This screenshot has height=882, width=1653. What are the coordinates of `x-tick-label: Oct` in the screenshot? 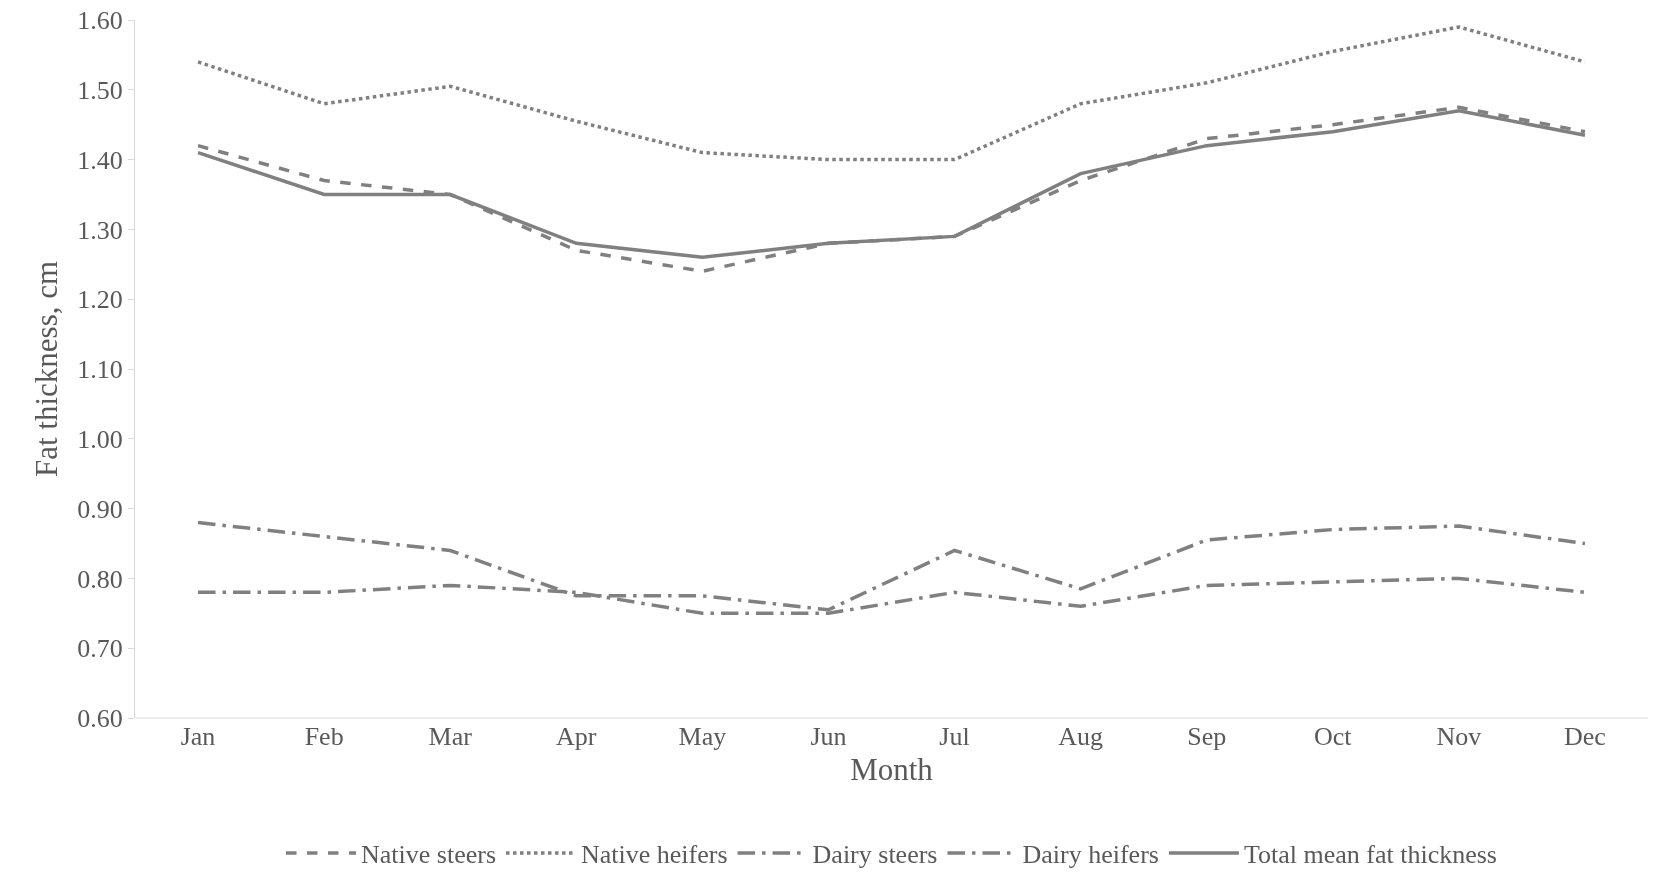 It's located at (1333, 736).